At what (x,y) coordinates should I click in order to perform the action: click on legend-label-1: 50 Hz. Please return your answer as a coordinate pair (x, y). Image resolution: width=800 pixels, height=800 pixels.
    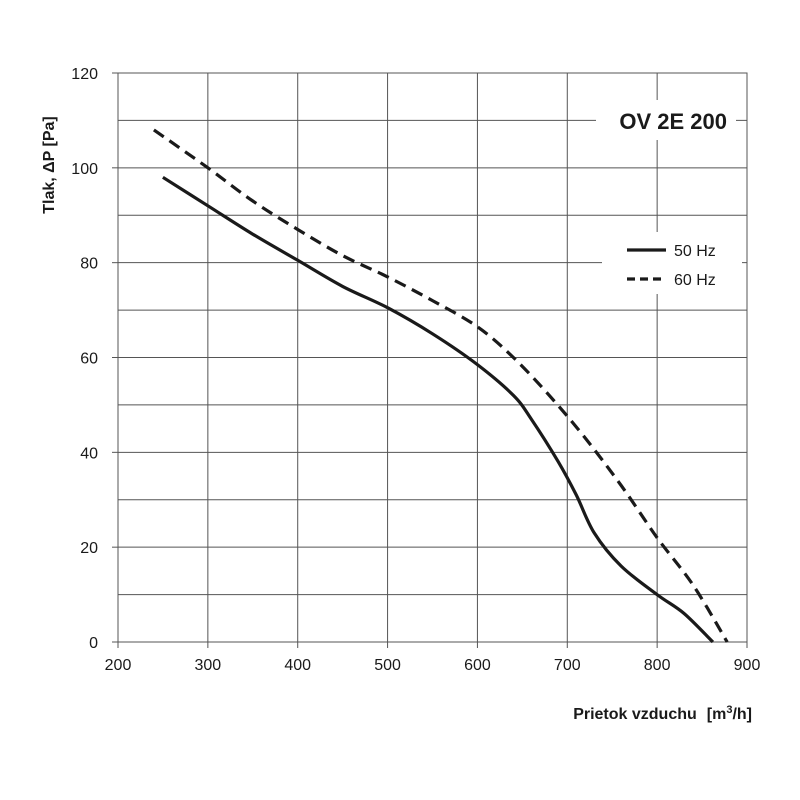
    Looking at the image, I should click on (695, 251).